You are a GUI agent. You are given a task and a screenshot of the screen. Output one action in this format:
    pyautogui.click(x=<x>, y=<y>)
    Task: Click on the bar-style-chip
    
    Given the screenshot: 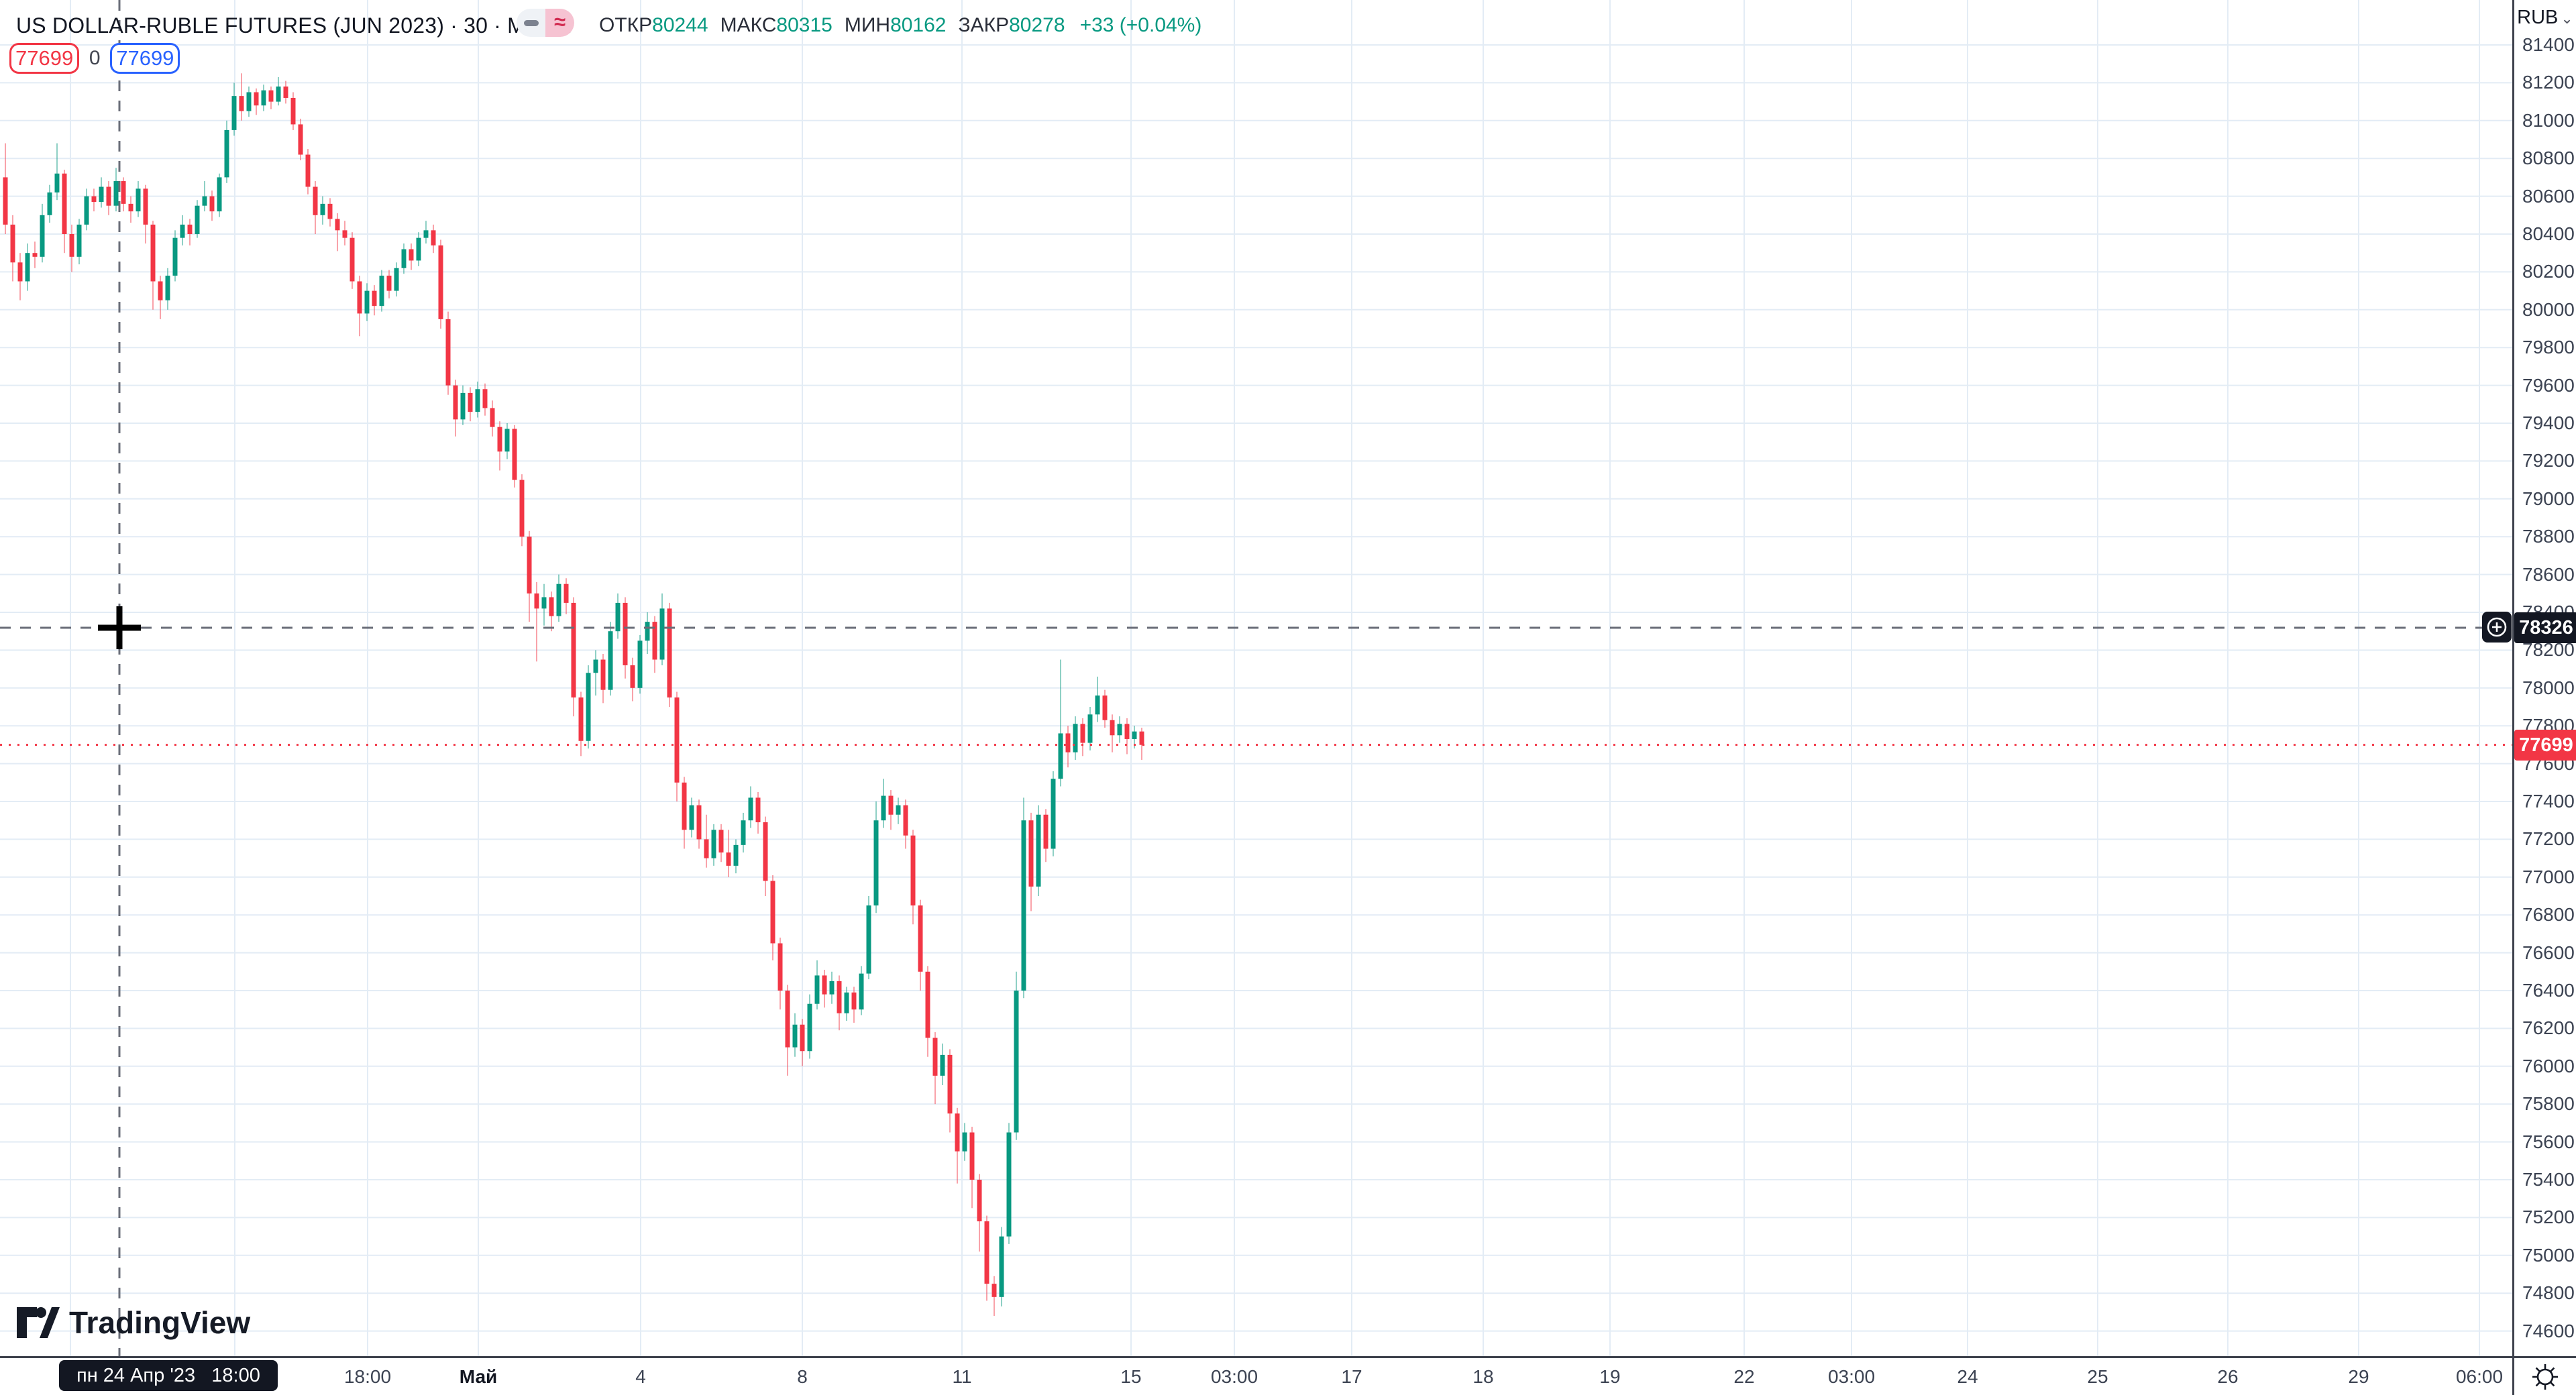 What is the action you would take?
    pyautogui.click(x=531, y=23)
    